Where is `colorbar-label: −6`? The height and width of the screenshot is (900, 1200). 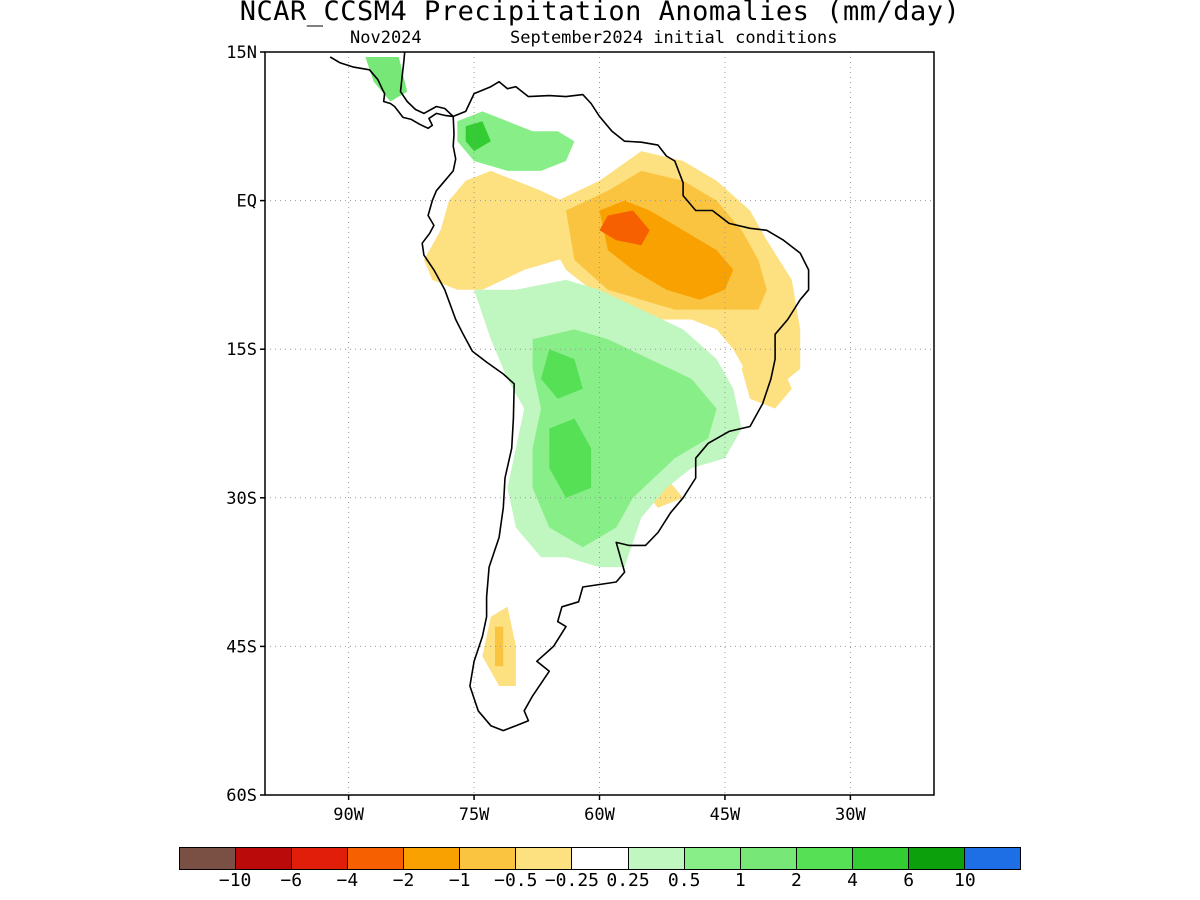
colorbar-label: −6 is located at coordinates (291, 880).